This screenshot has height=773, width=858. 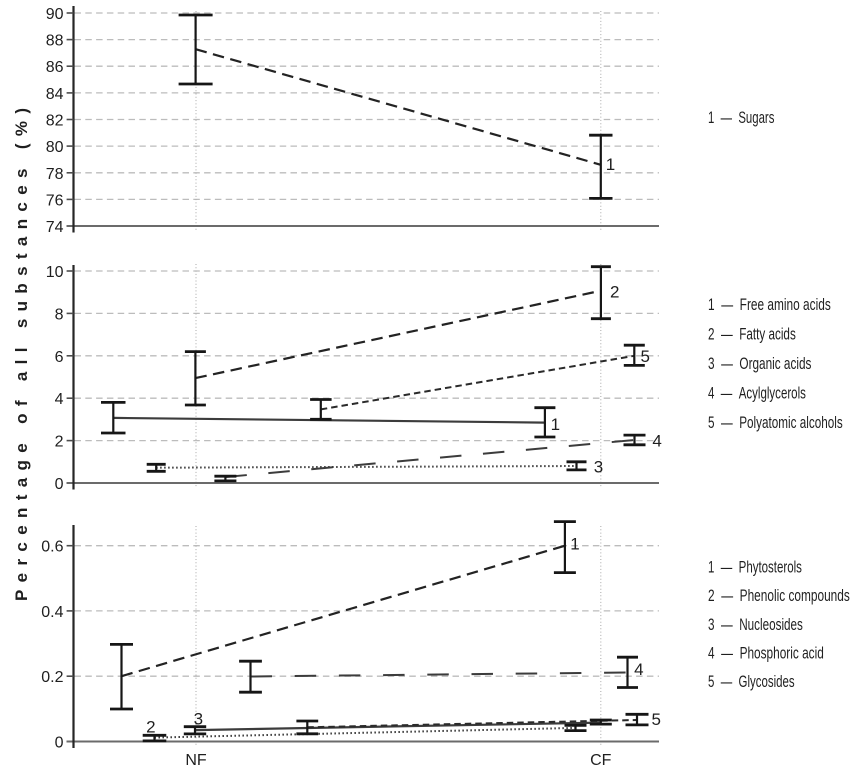 I want to click on svg-text: 90, so click(x=55, y=14).